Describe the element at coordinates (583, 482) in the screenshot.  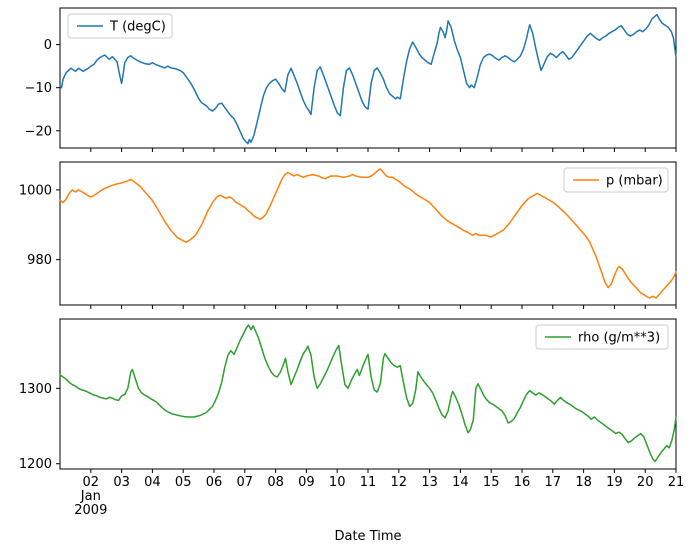
I see `x-tick-label: 18` at that location.